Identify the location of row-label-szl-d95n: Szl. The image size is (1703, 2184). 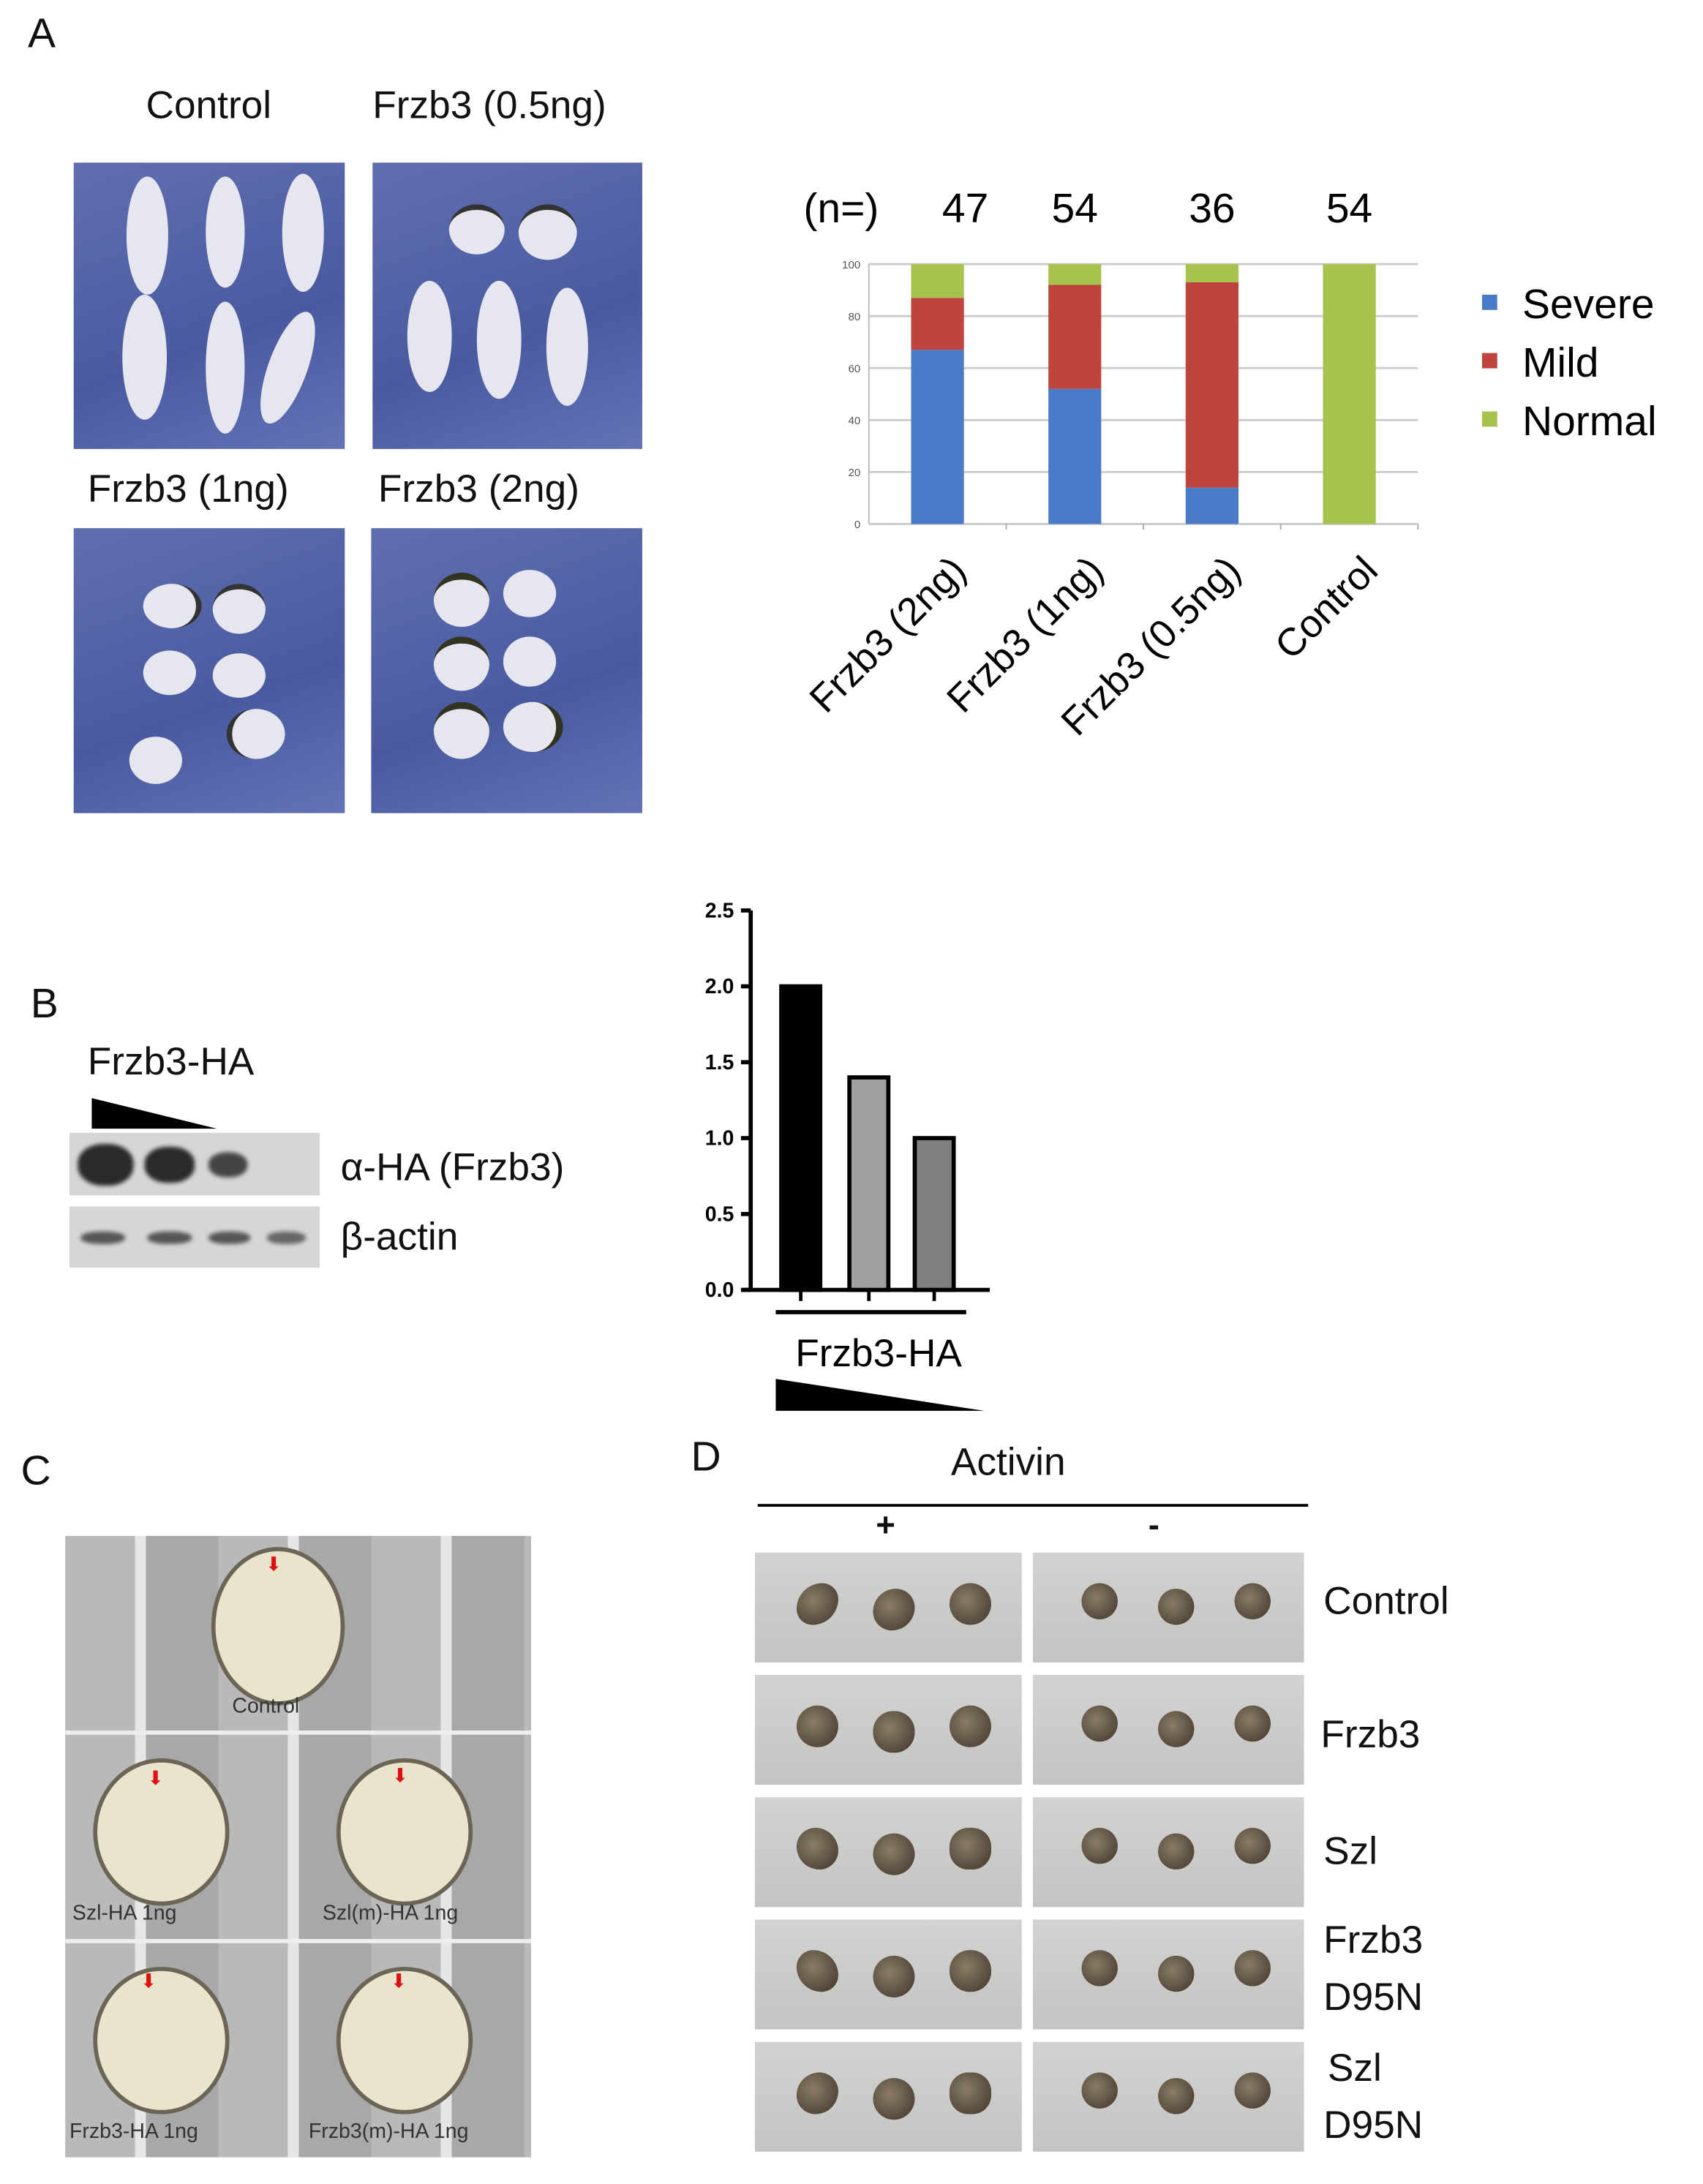
(1354, 2068).